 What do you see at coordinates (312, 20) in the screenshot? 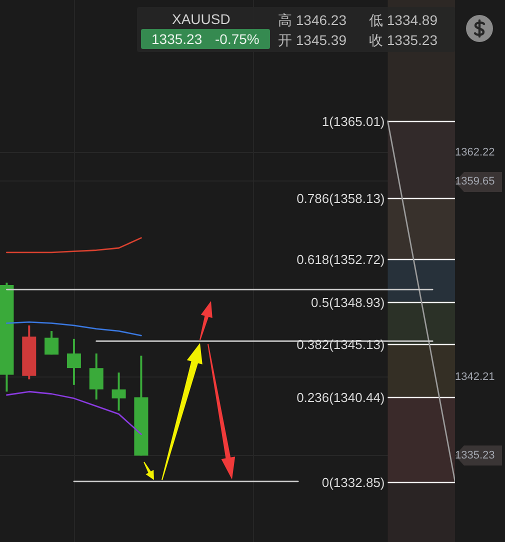
I see `annotation: 高 1346.23` at bounding box center [312, 20].